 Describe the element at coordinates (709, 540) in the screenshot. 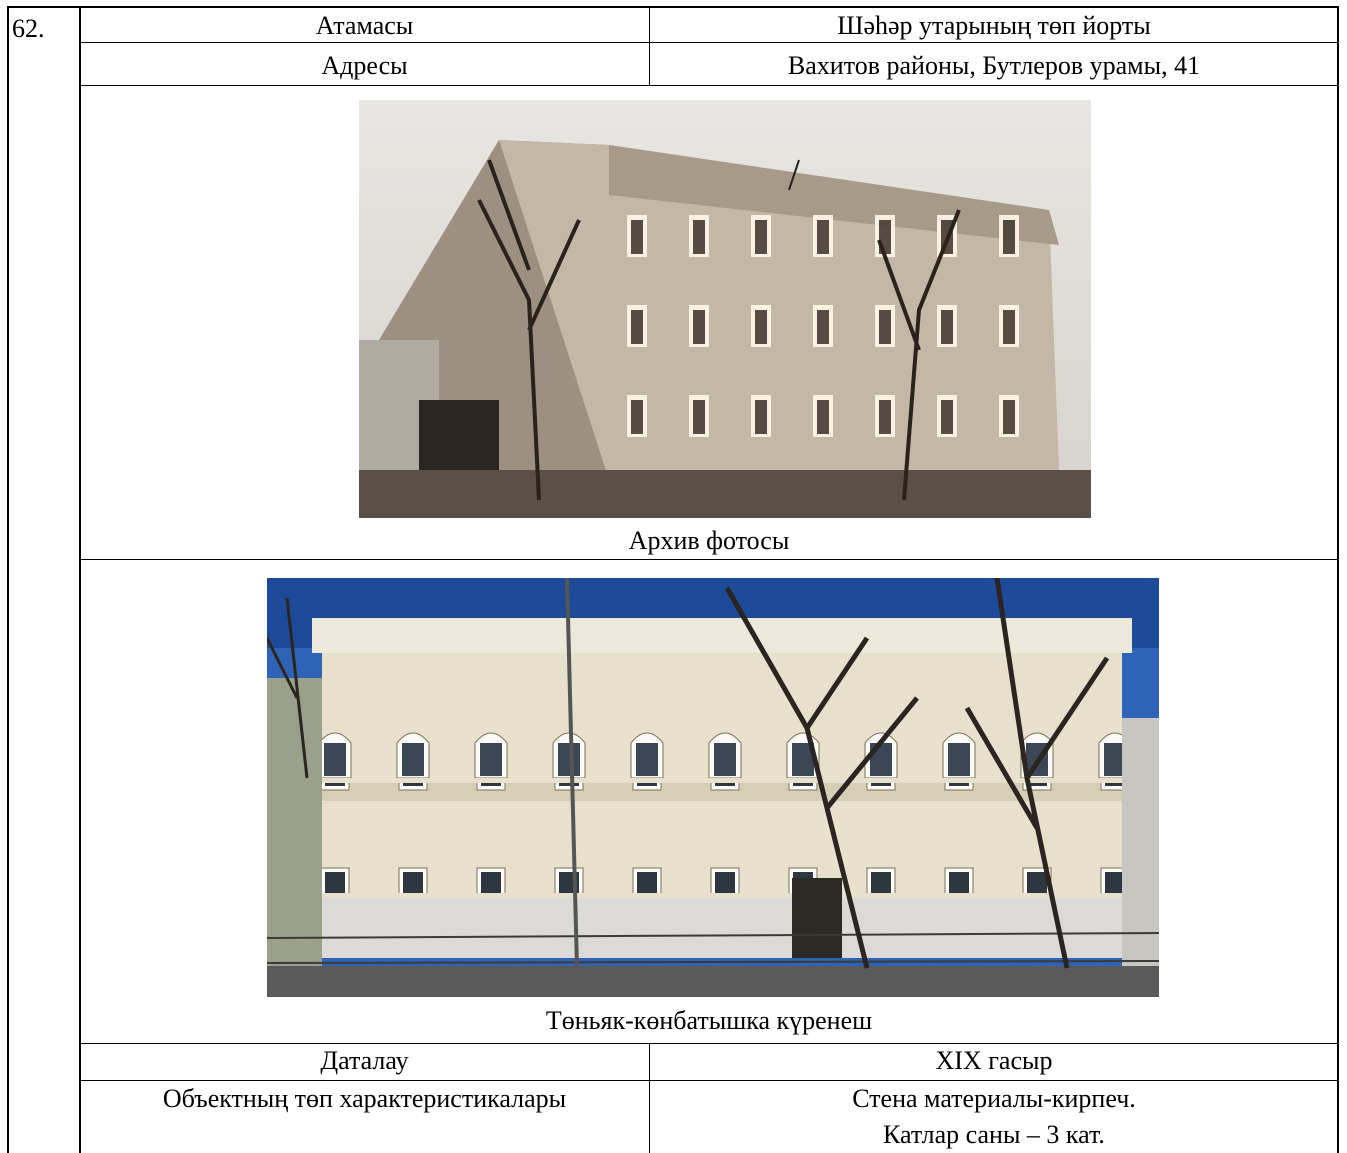

I see `caption: Архив фотосы` at that location.